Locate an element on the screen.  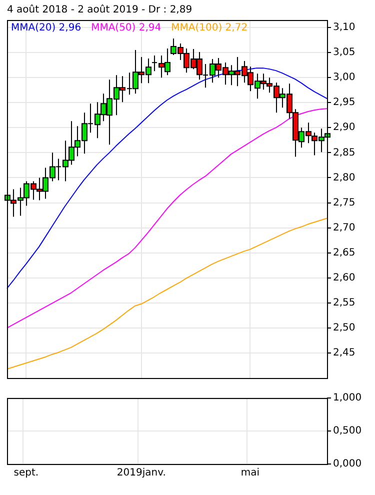
chart-title: 4 août 2018 - 2 août 2019 - Dr : 2,89 is located at coordinates (99, 10).